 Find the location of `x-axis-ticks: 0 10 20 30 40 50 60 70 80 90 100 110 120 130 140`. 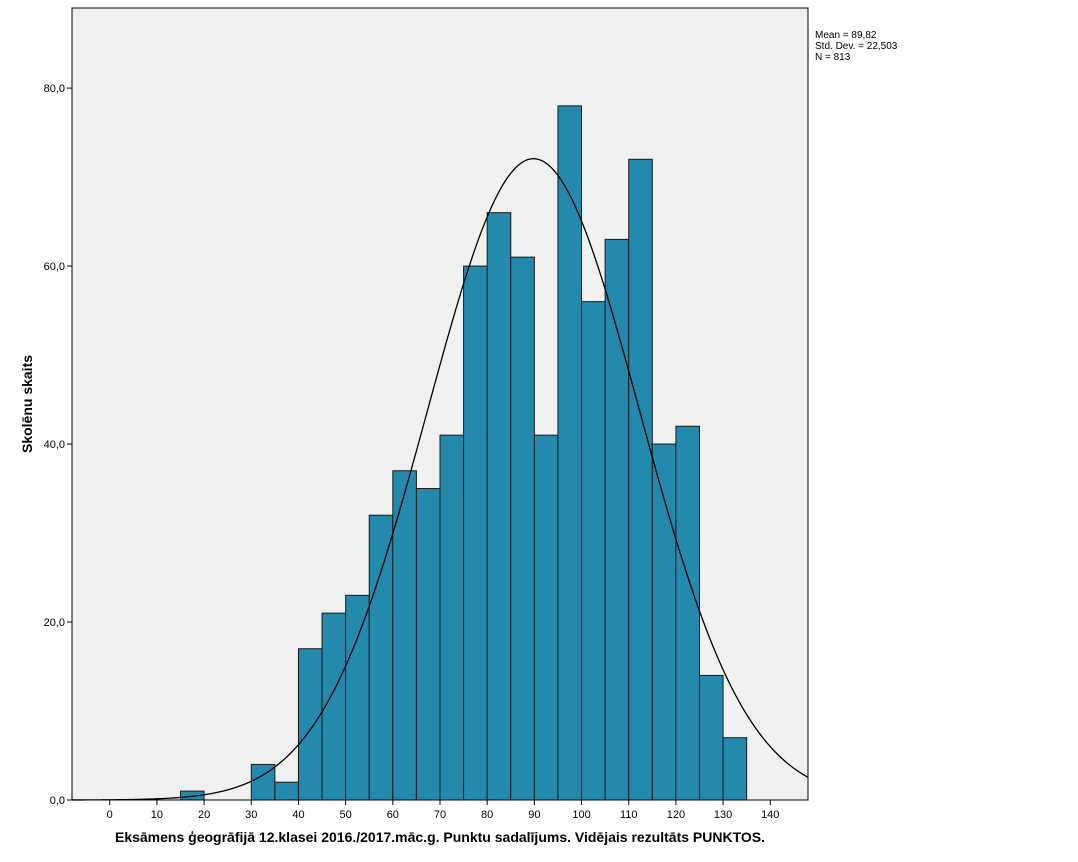

x-axis-ticks: 0 10 20 30 40 50 60 70 80 90 100 110 120 130 140 is located at coordinates (443, 810).